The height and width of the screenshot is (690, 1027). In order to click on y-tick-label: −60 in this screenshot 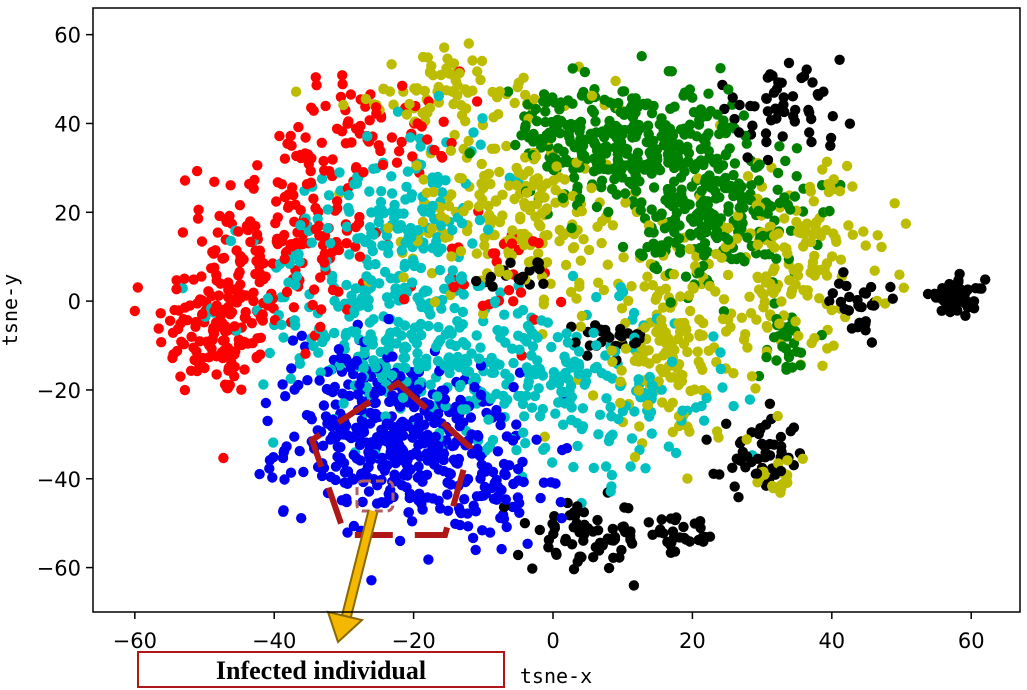, I will do `click(59, 569)`.